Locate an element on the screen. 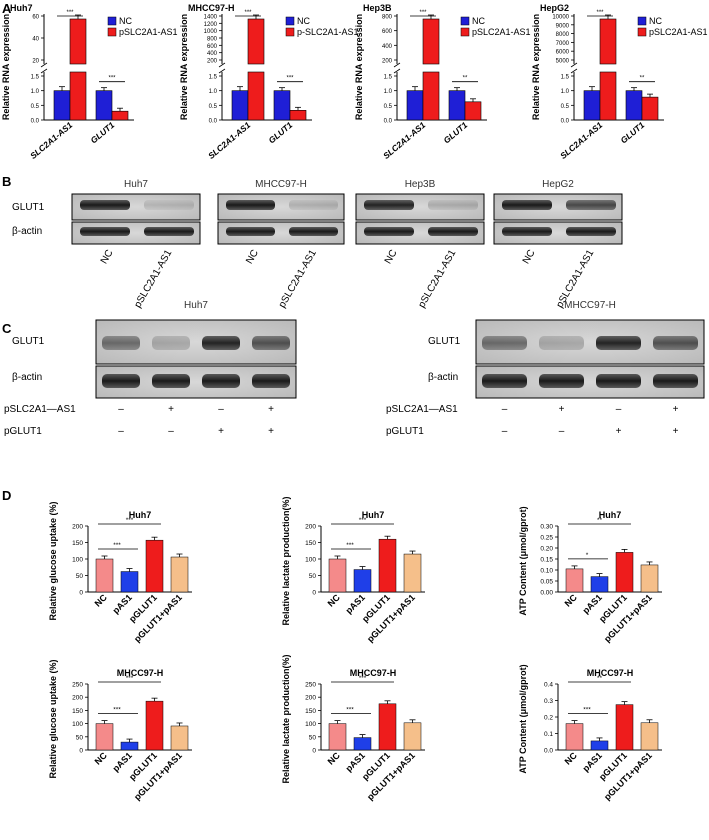 The height and width of the screenshot is (840, 709). y-axis-label: Relative lactate production(%) is located at coordinates (286, 718).